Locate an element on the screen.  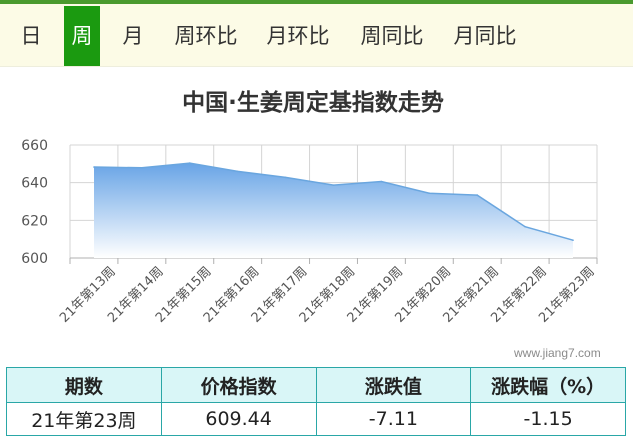
tab-month-over-month: 月环比 is located at coordinates (298, 36).